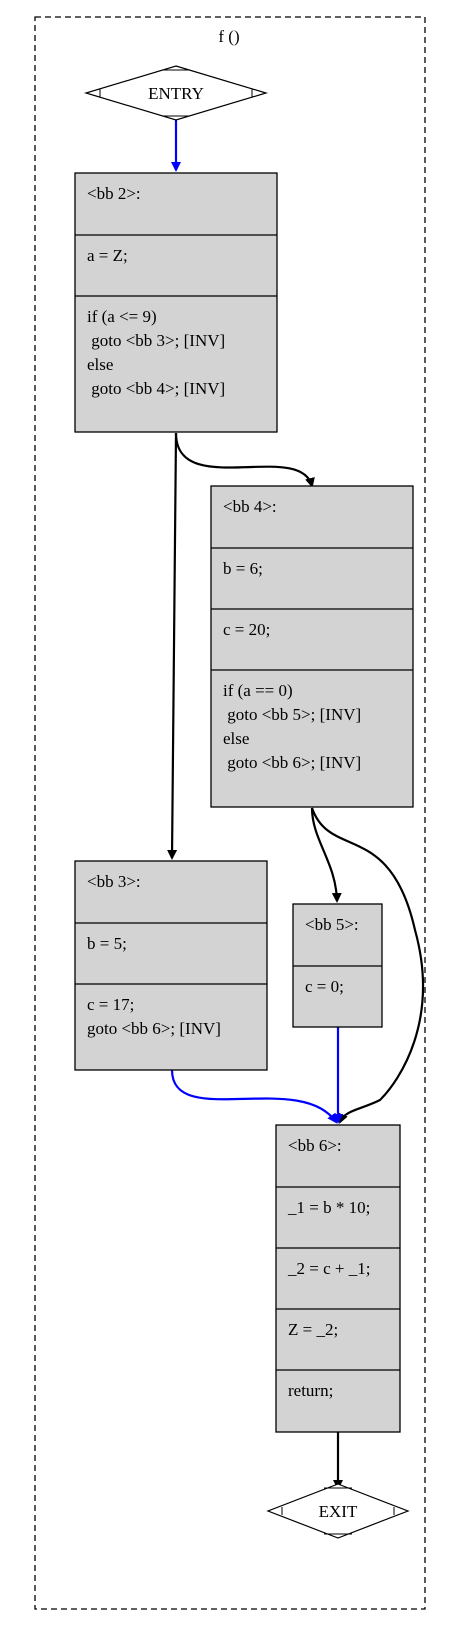 Image resolution: width=458 pixels, height=1633 pixels. I want to click on block-statement: _2 = c + _1;, so click(328, 1268).